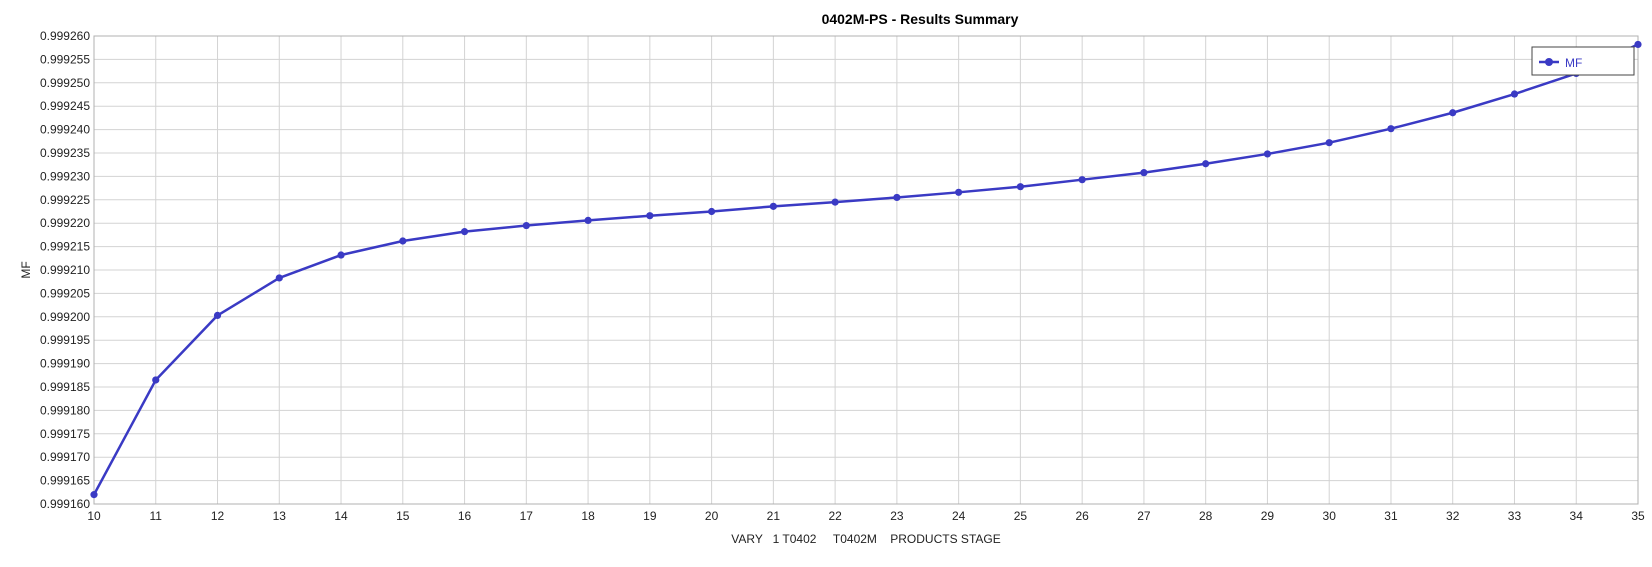 The height and width of the screenshot is (567, 1652). I want to click on y-tick-label: 0.999210, so click(65, 270).